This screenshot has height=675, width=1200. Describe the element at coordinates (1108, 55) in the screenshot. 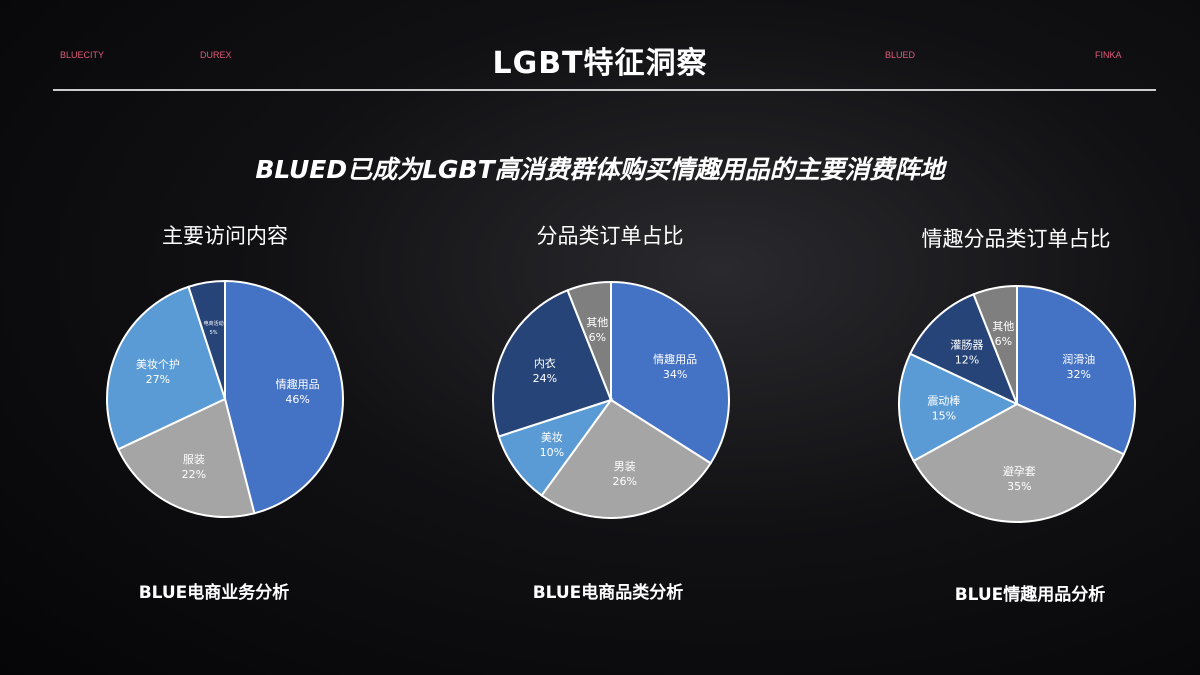

I see `nav-finka: FINKA` at that location.